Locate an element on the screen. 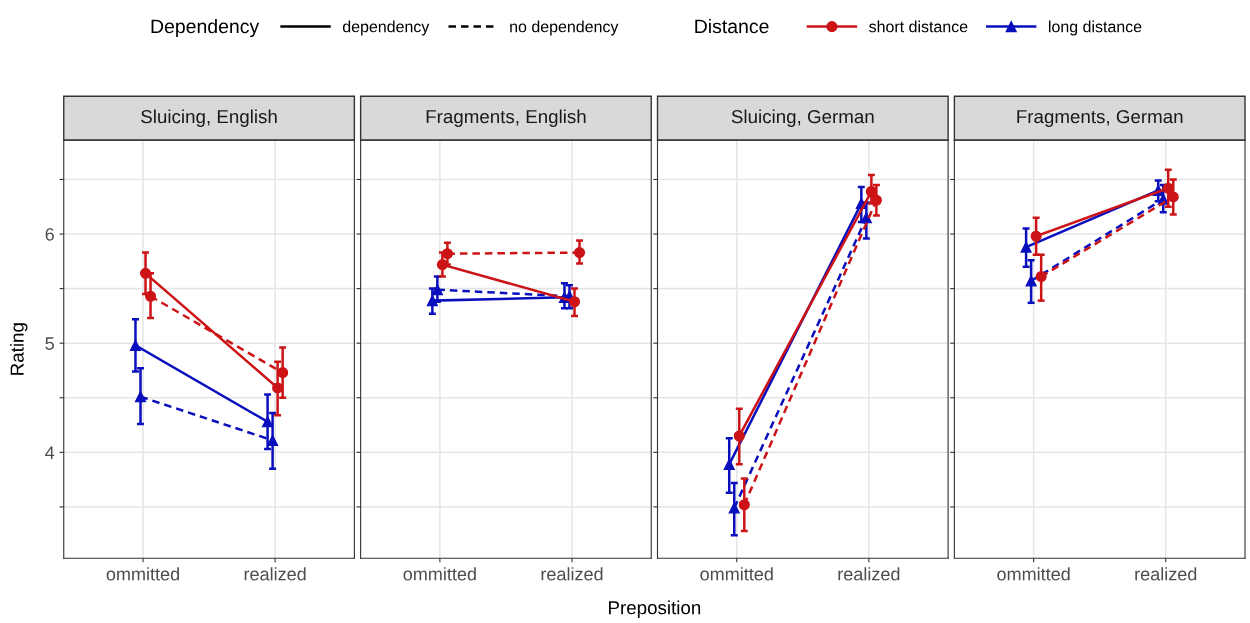 The width and height of the screenshot is (1250, 623). text: long distance is located at coordinates (1095, 28).